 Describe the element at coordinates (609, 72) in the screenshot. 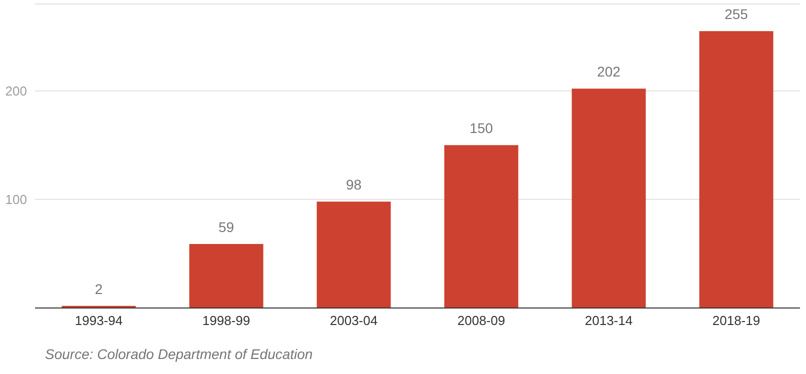

I see `data-label: 202` at that location.